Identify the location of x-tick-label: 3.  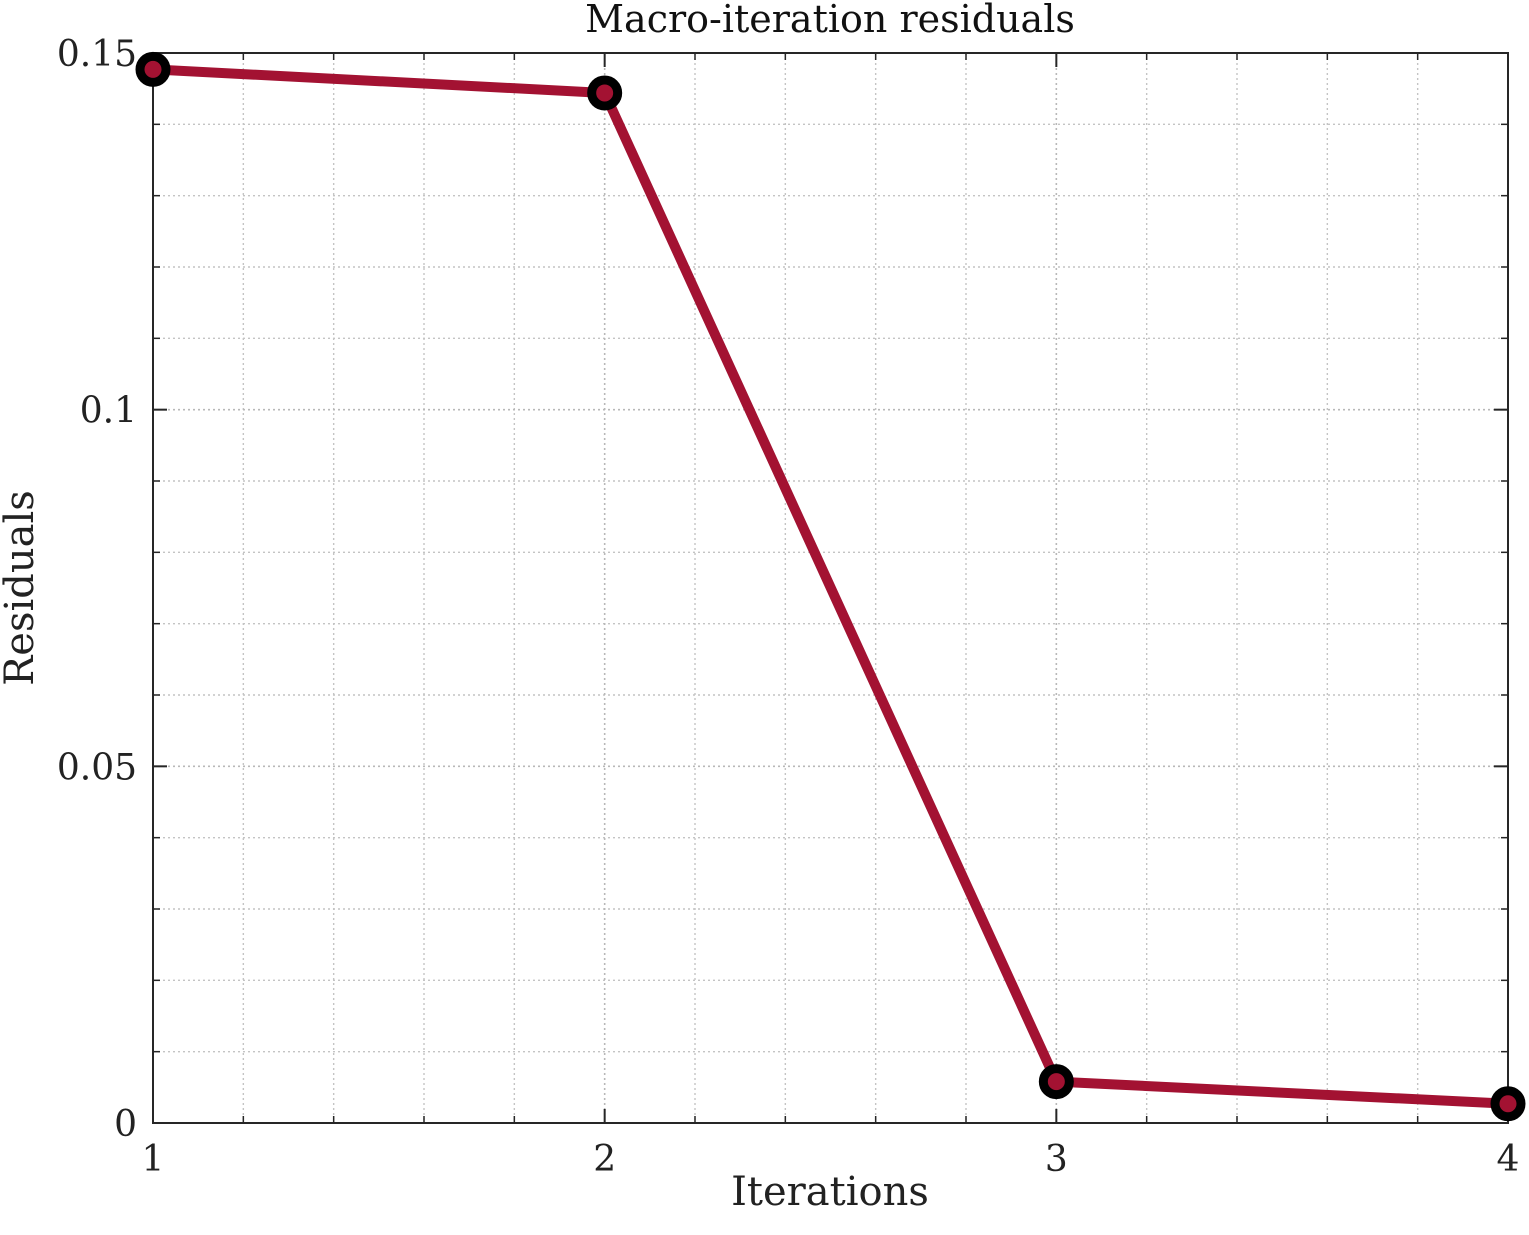
(1056, 1159).